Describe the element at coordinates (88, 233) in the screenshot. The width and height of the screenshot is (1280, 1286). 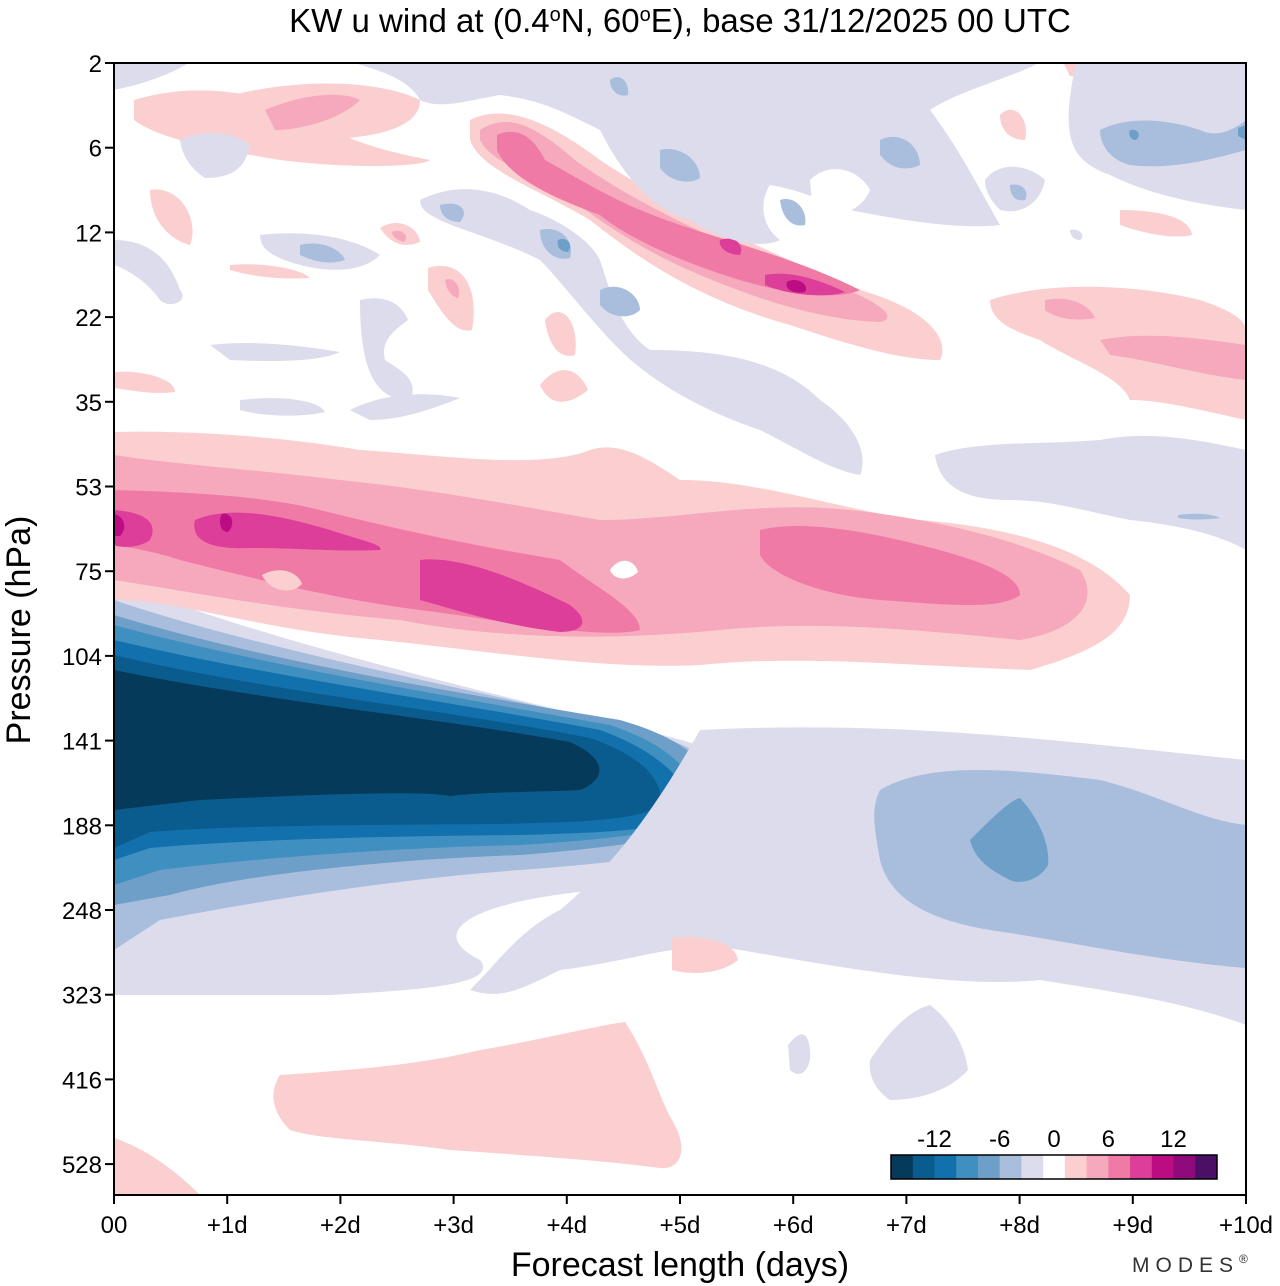
I see `y-tick-label: 12` at that location.